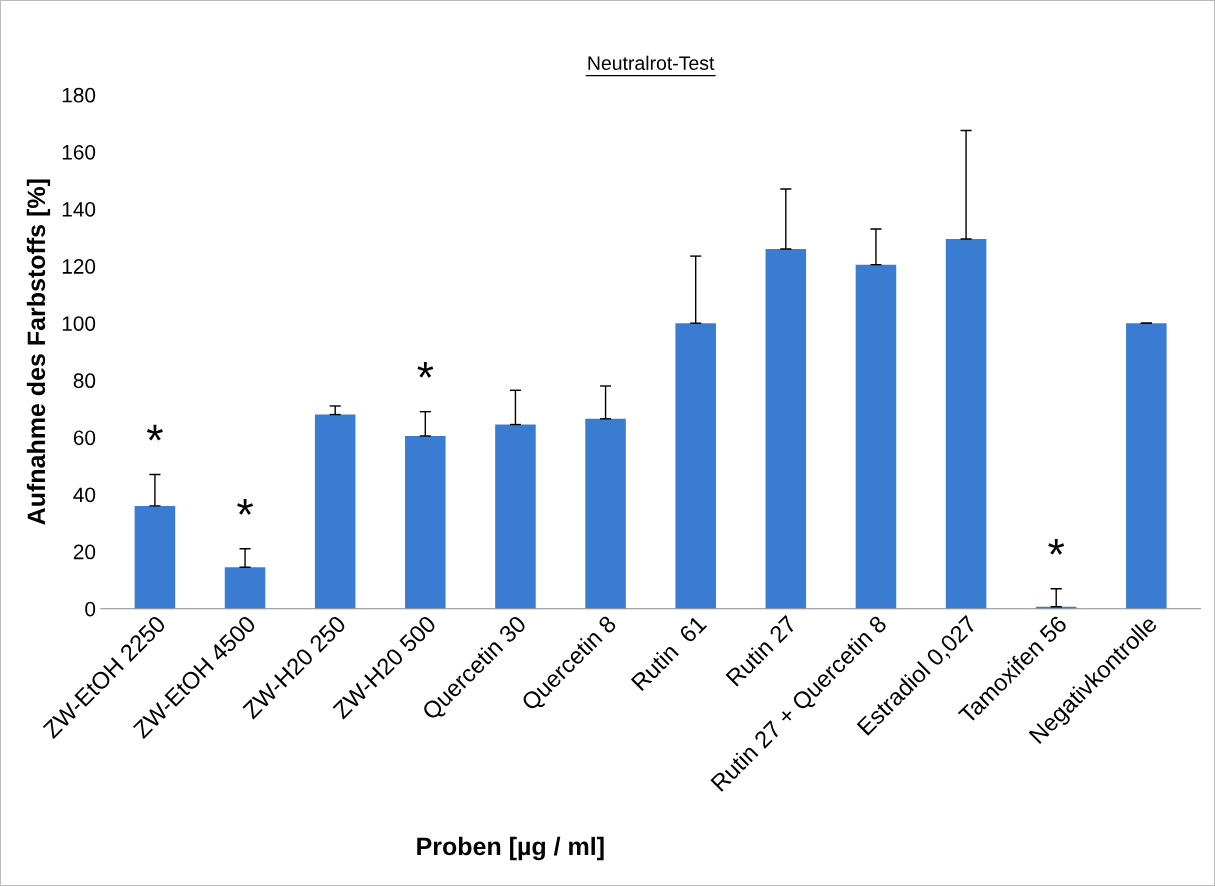  What do you see at coordinates (38, 352) in the screenshot?
I see `y-axis-title: Aufnahme des Farbstoffs [%]` at bounding box center [38, 352].